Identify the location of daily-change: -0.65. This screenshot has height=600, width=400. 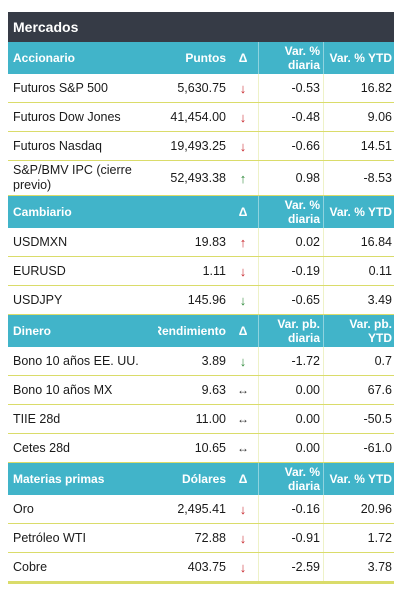
(290, 300).